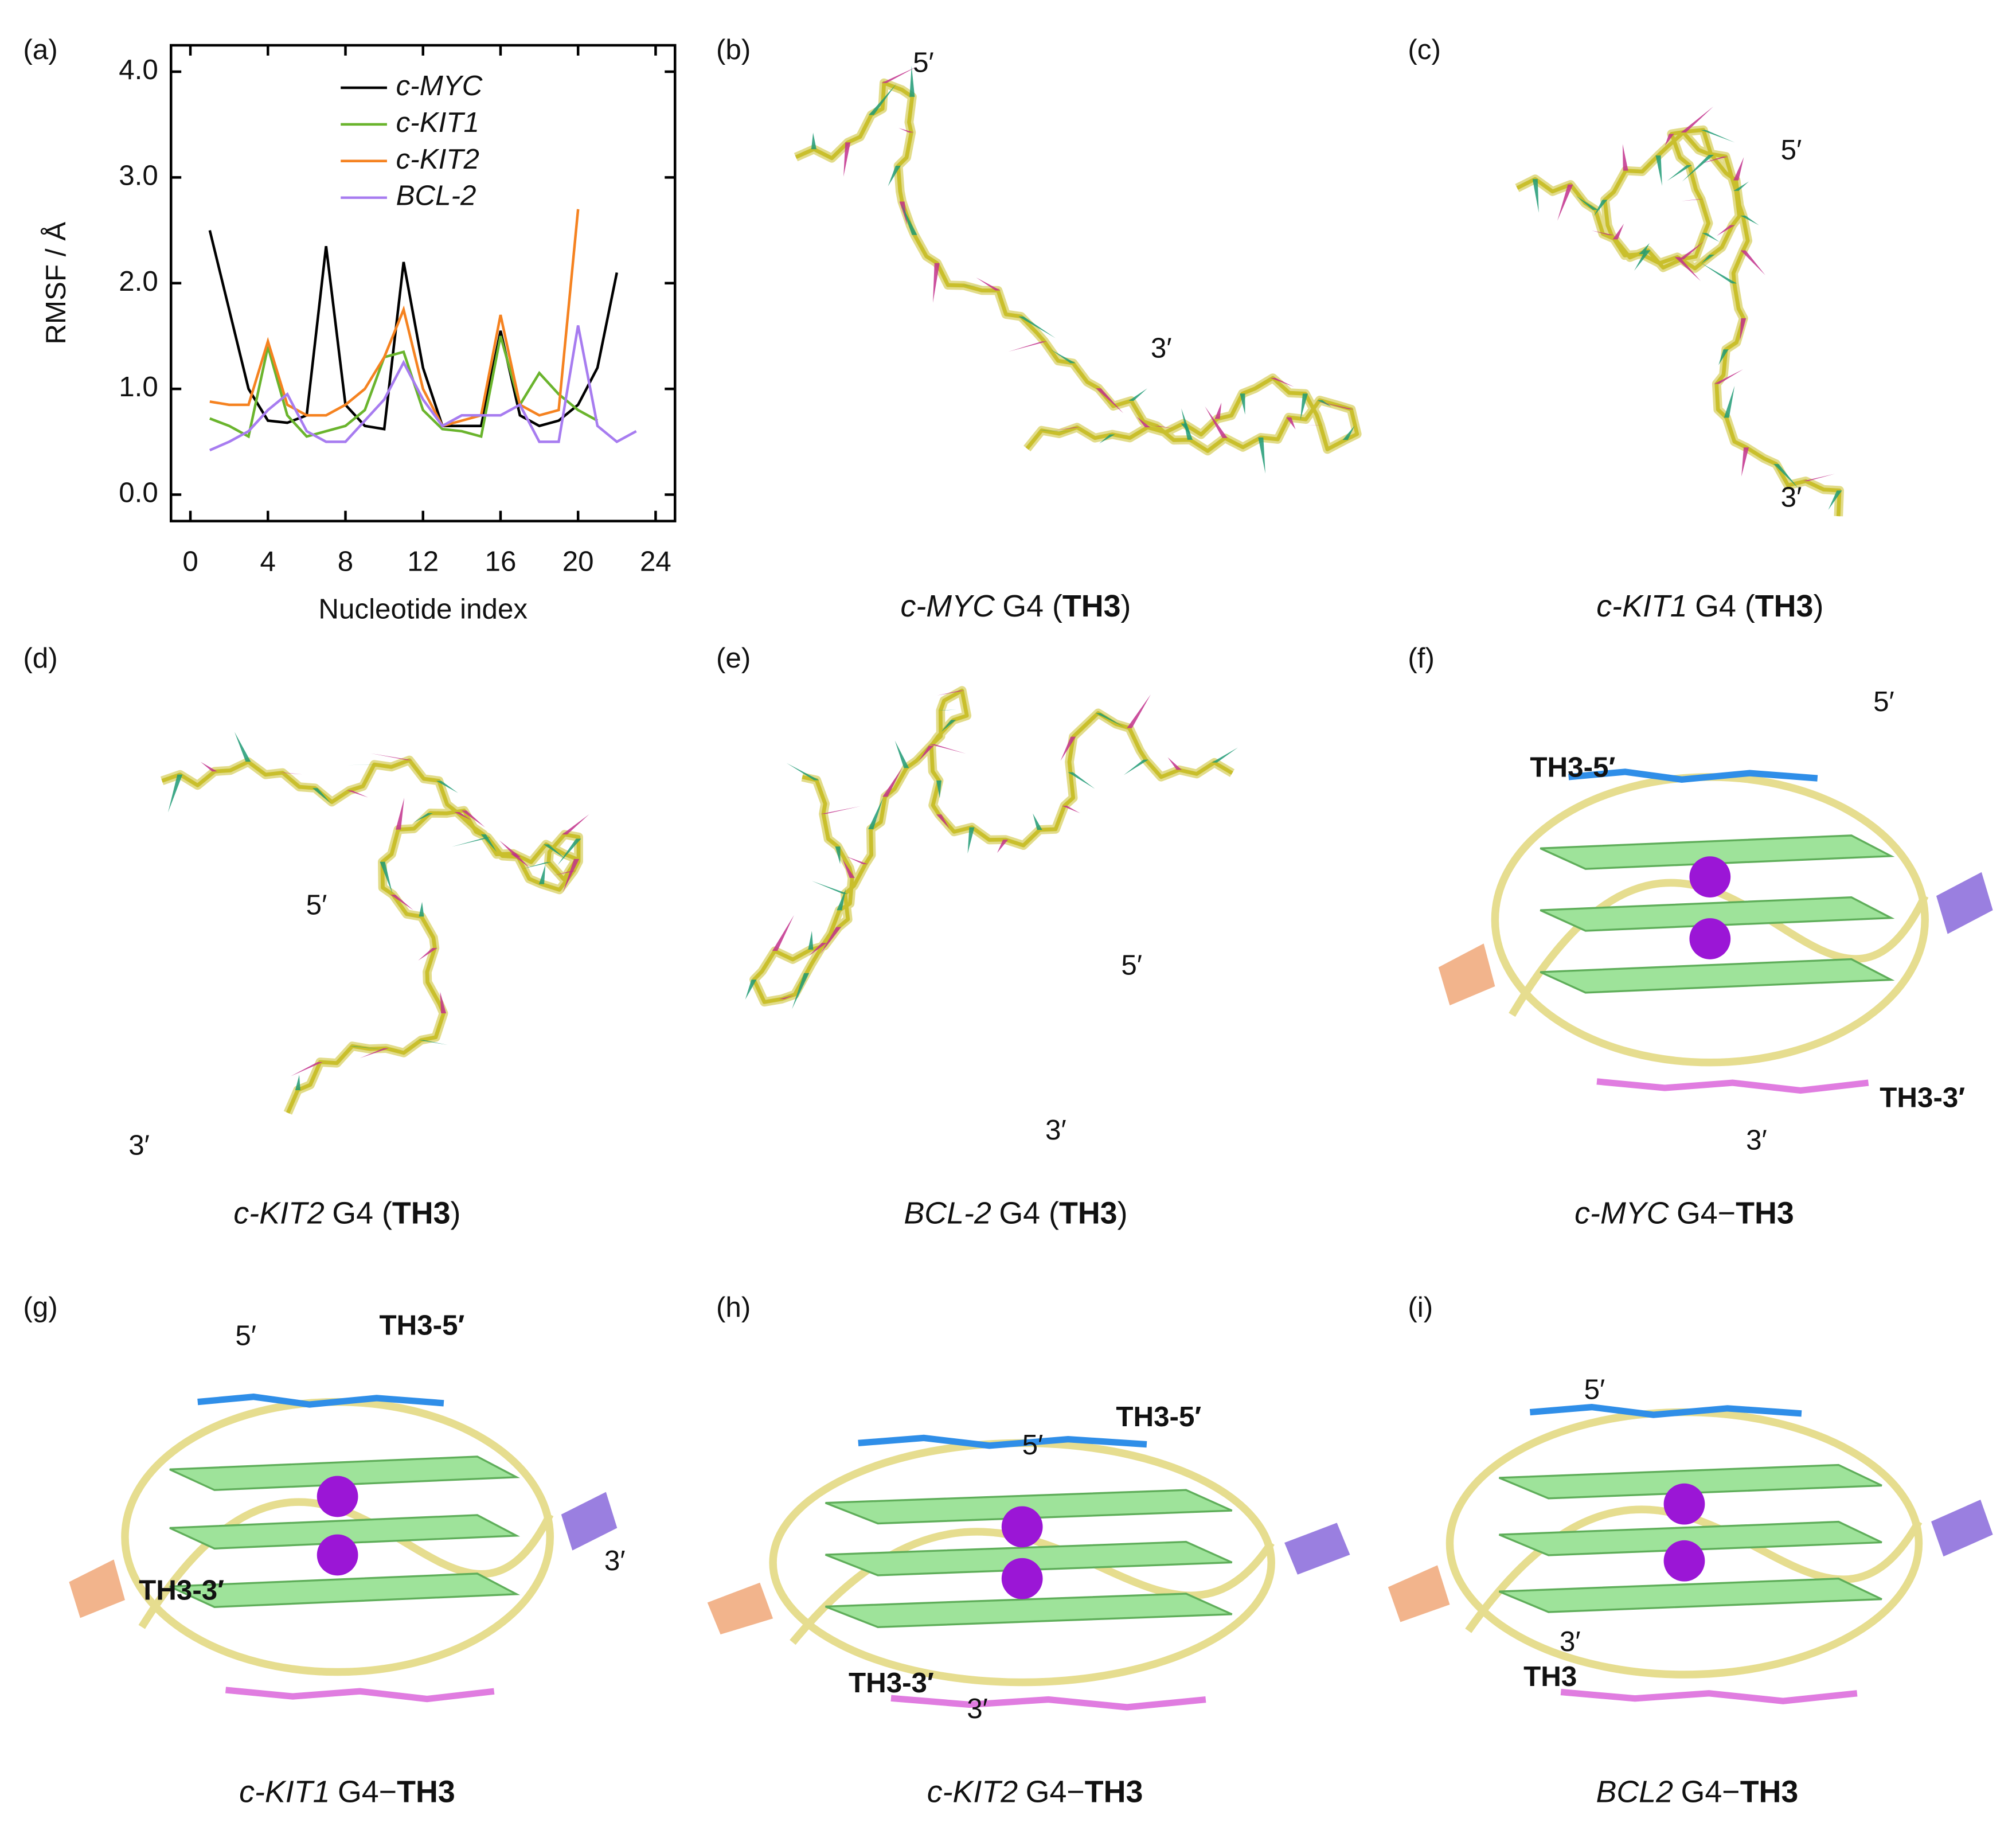 The height and width of the screenshot is (1842, 2016). What do you see at coordinates (1634, 1792) in the screenshot?
I see `caption-gene: BCL2` at bounding box center [1634, 1792].